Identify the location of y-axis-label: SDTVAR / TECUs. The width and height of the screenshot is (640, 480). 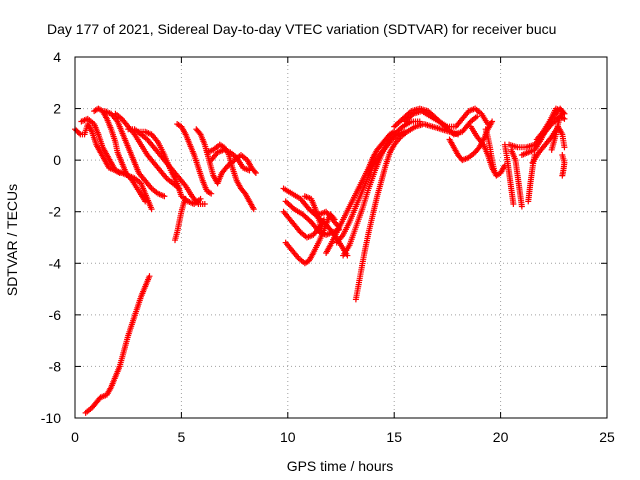
(12, 240).